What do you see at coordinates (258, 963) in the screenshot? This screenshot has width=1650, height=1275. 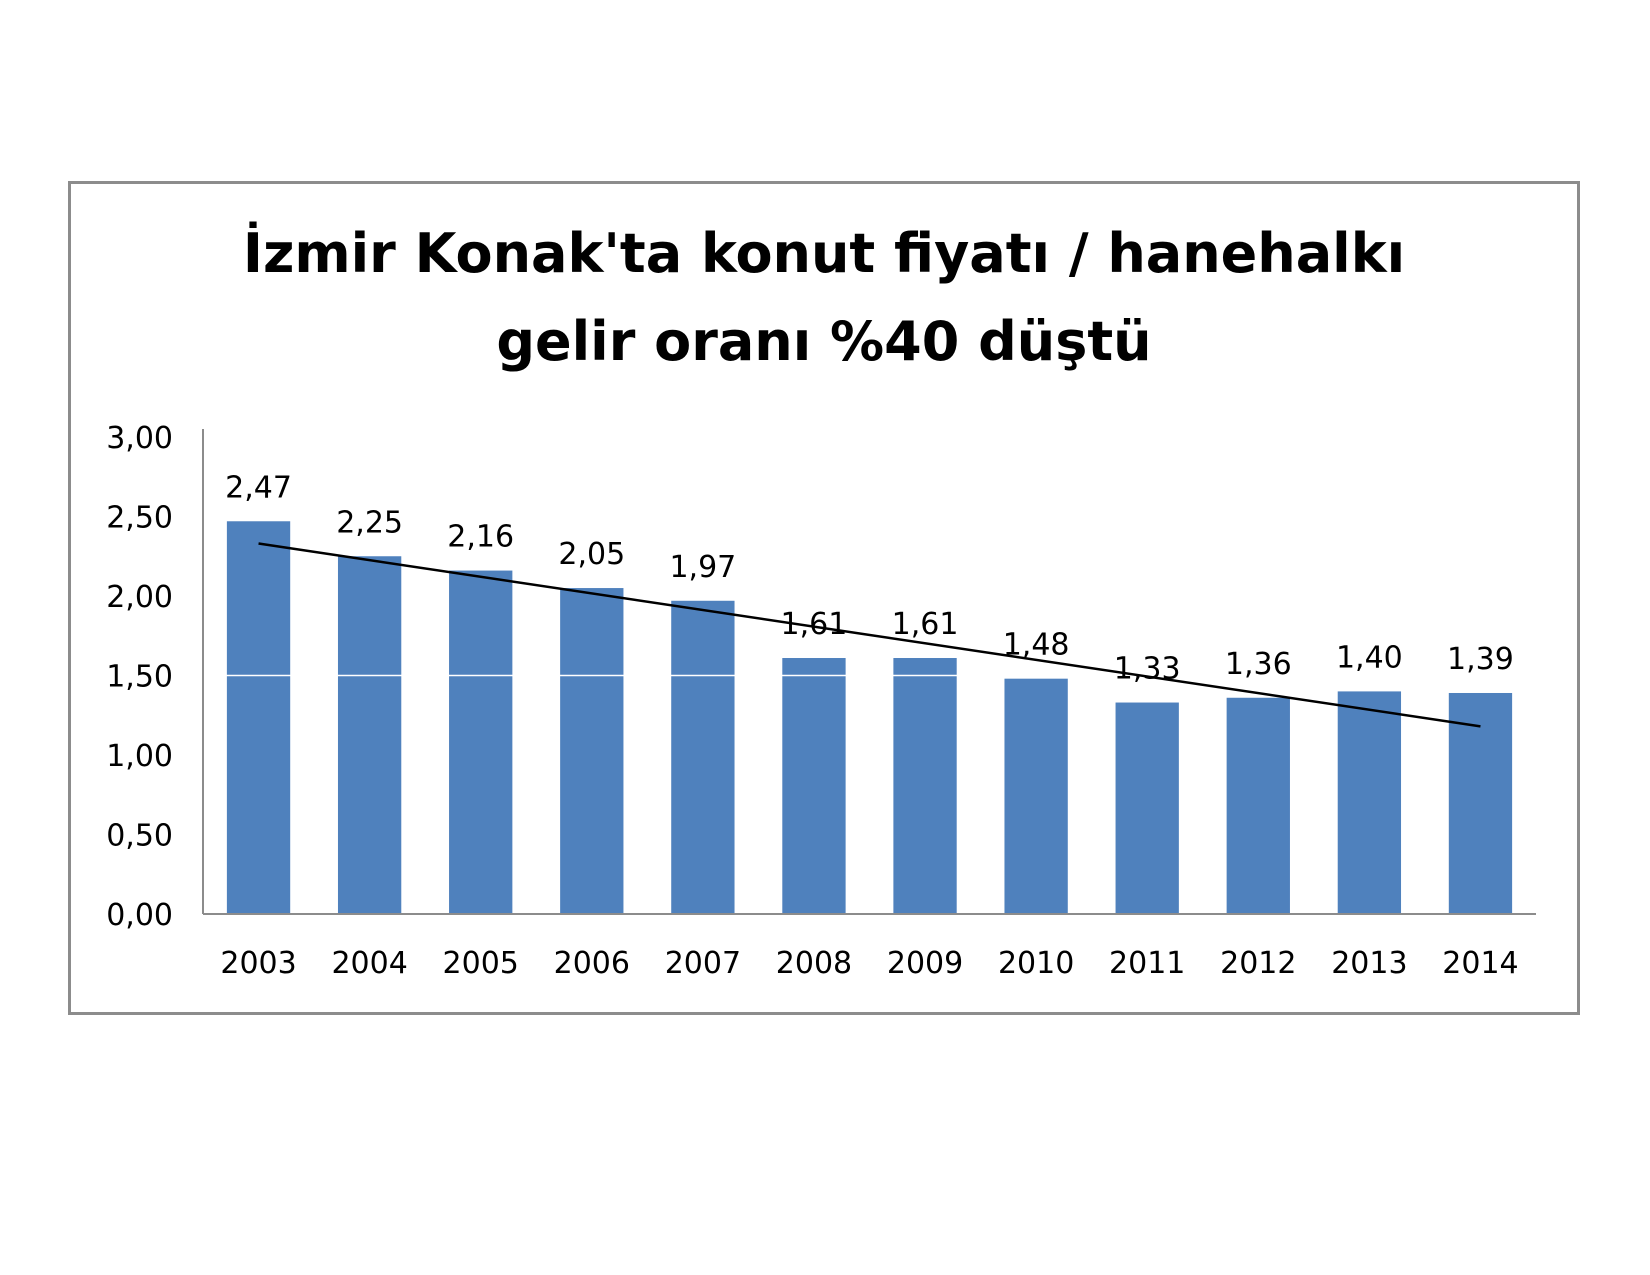 I see `x-tick-label-2003: 2003` at bounding box center [258, 963].